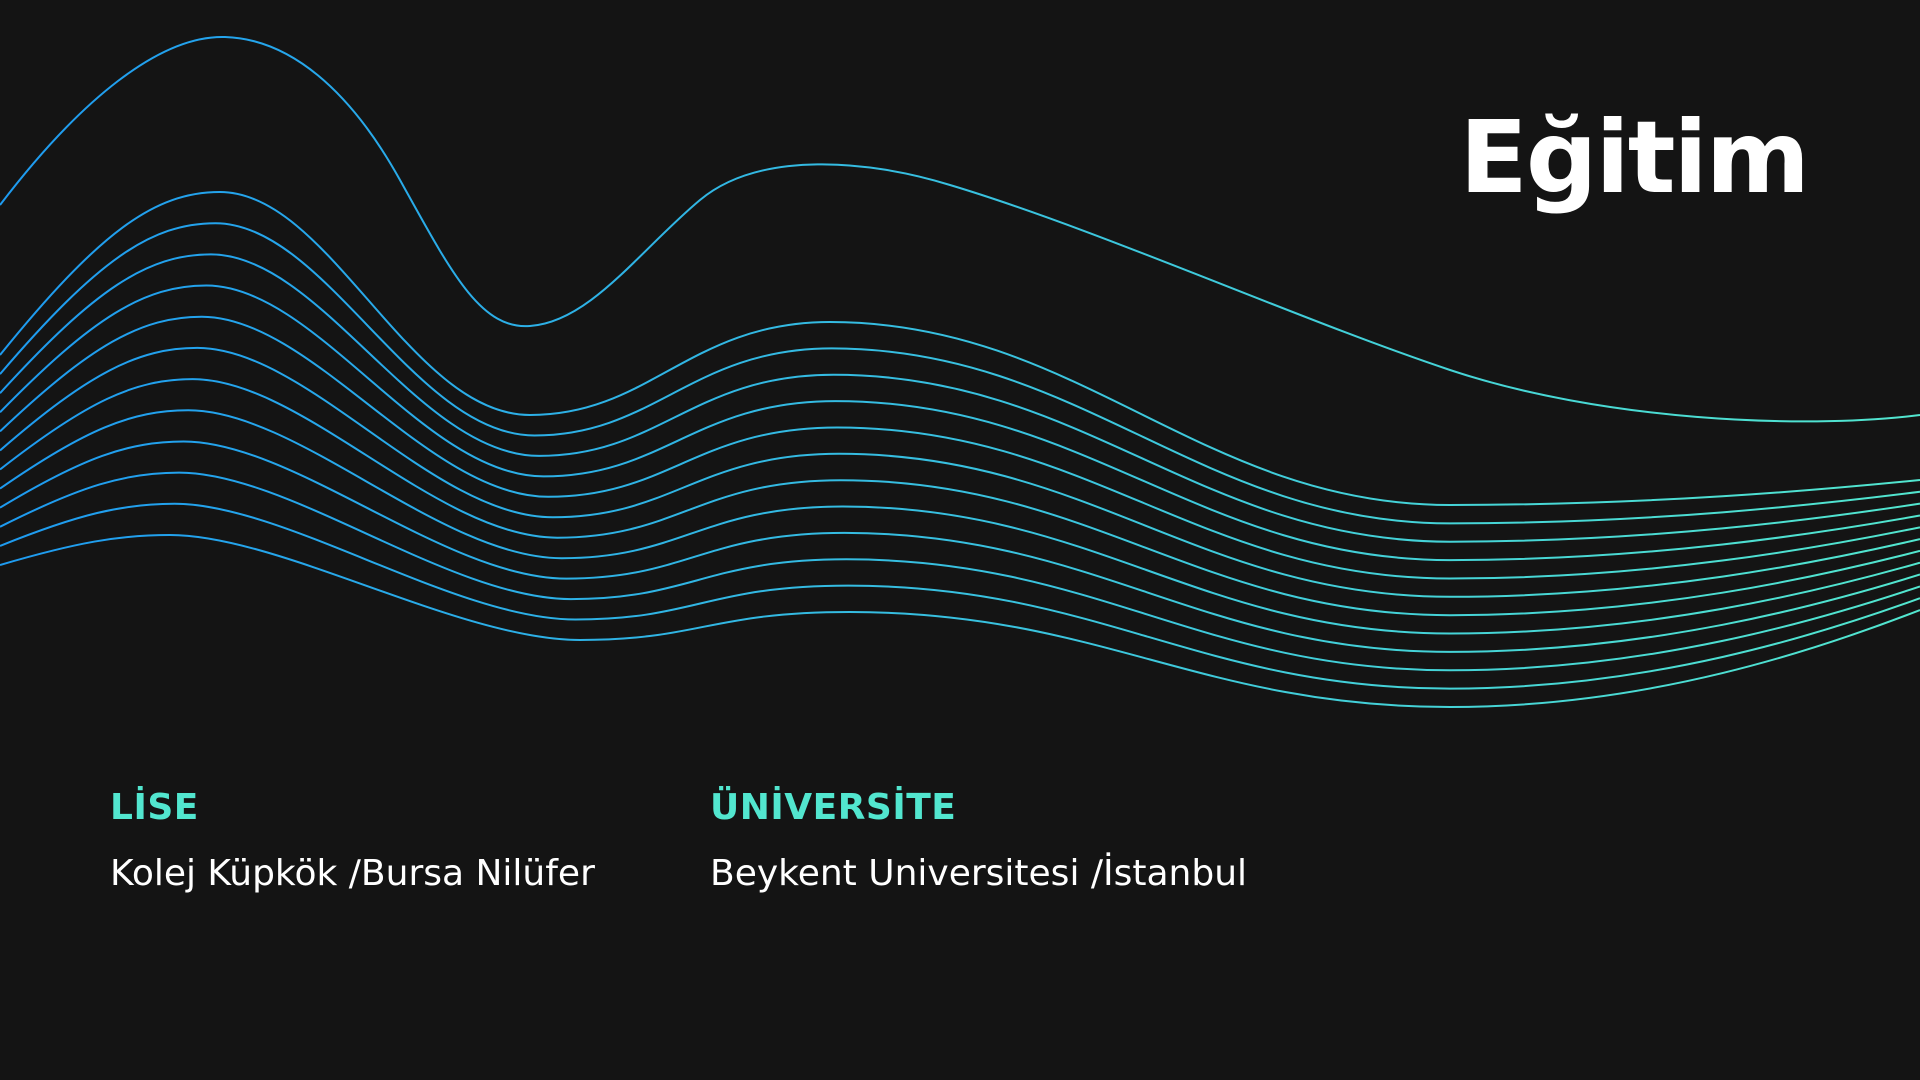  Describe the element at coordinates (352, 873) in the screenshot. I see `high-school-name: Kolej Küpkök /Bursa Nilüfer` at that location.